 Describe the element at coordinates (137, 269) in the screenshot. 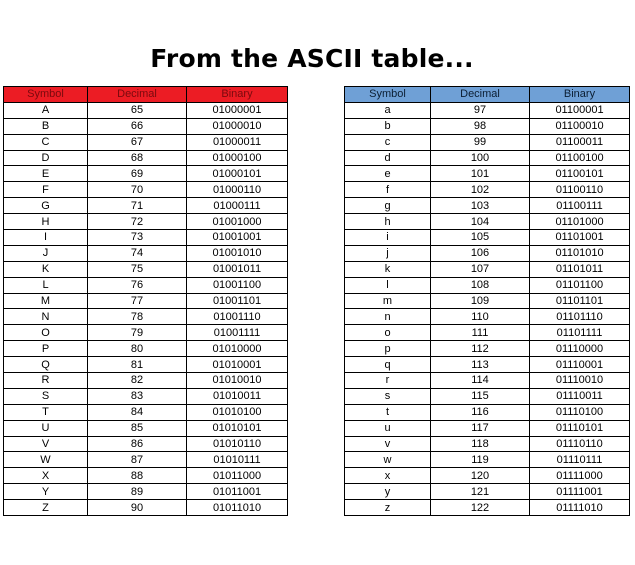

I see `decimal-cell: 75` at that location.